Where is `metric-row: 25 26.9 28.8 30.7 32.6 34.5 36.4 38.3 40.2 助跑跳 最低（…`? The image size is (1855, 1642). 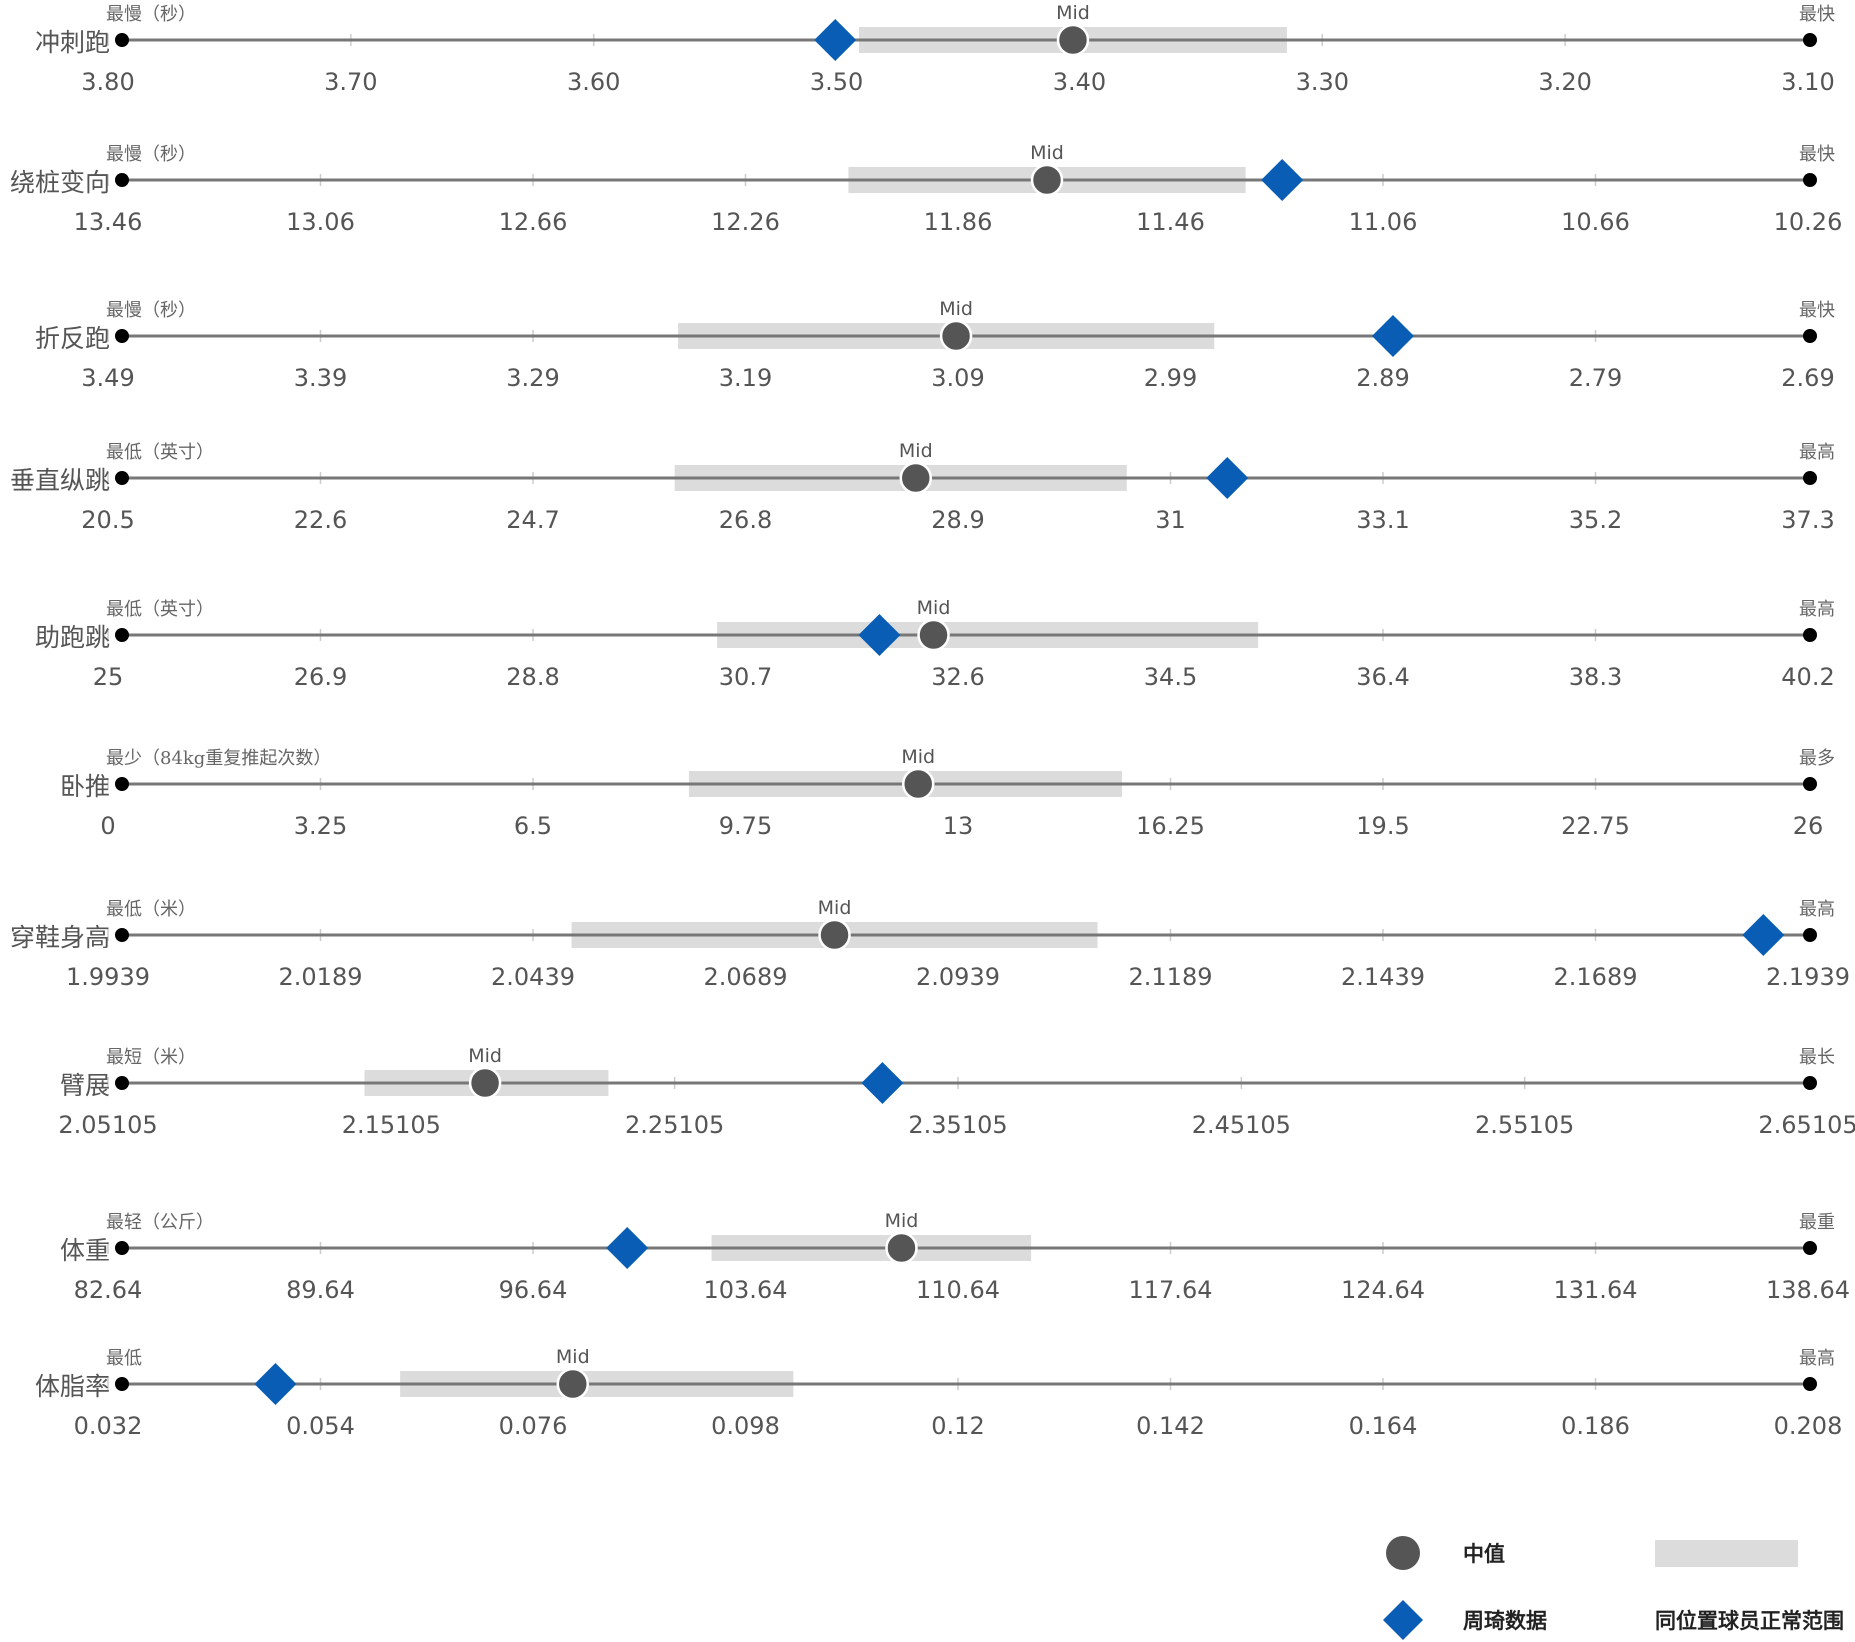
metric-row: 25 26.9 28.8 30.7 32.6 34.5 36.4 38.3 40.2 助跑跳 最低（… is located at coordinates (935, 644).